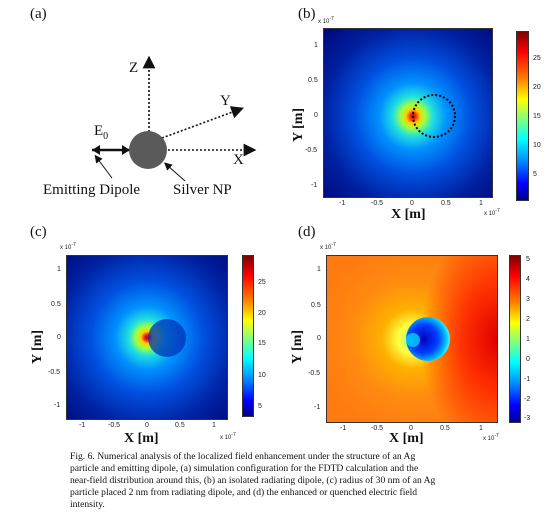  Describe the element at coordinates (527, 418) in the screenshot. I see `panel-d-cbar-tick: -3` at that location.